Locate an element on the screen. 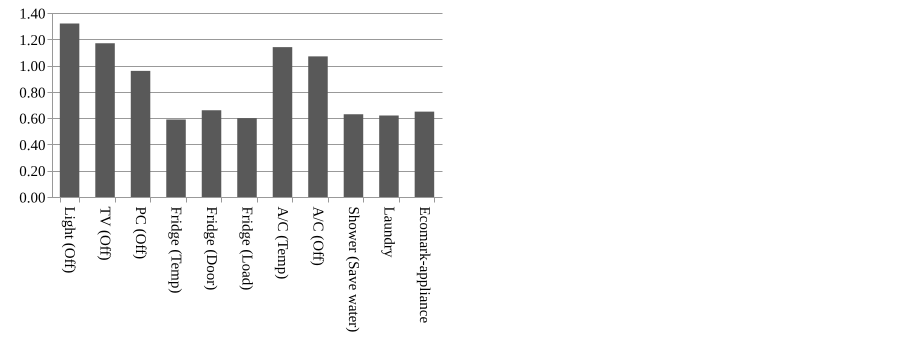 The height and width of the screenshot is (354, 903). x-tick-label: PC (Off) is located at coordinates (140, 233).